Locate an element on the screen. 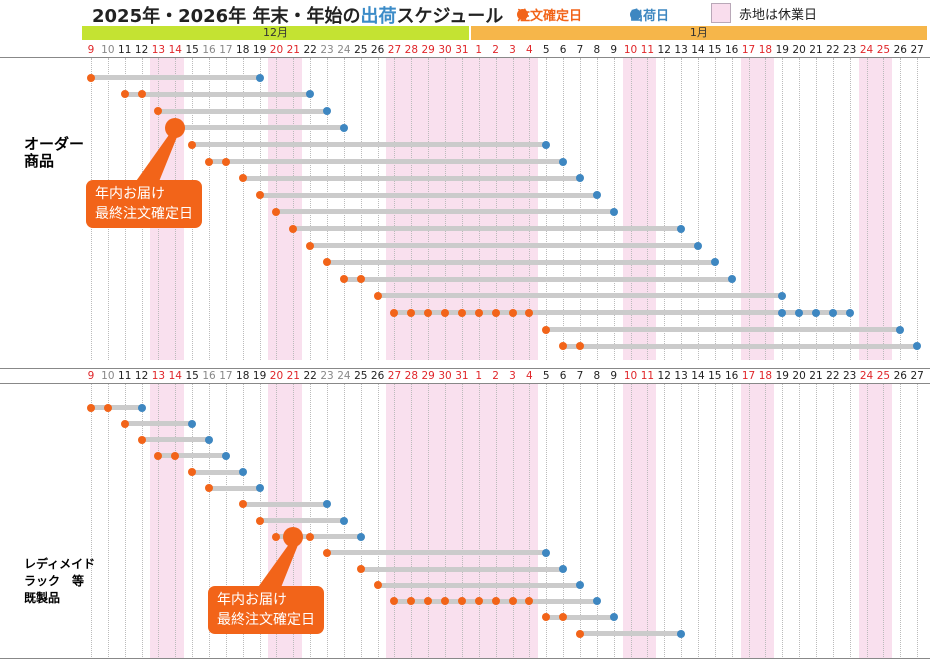 The height and width of the screenshot is (659, 930). day-label: 7 is located at coordinates (580, 376).